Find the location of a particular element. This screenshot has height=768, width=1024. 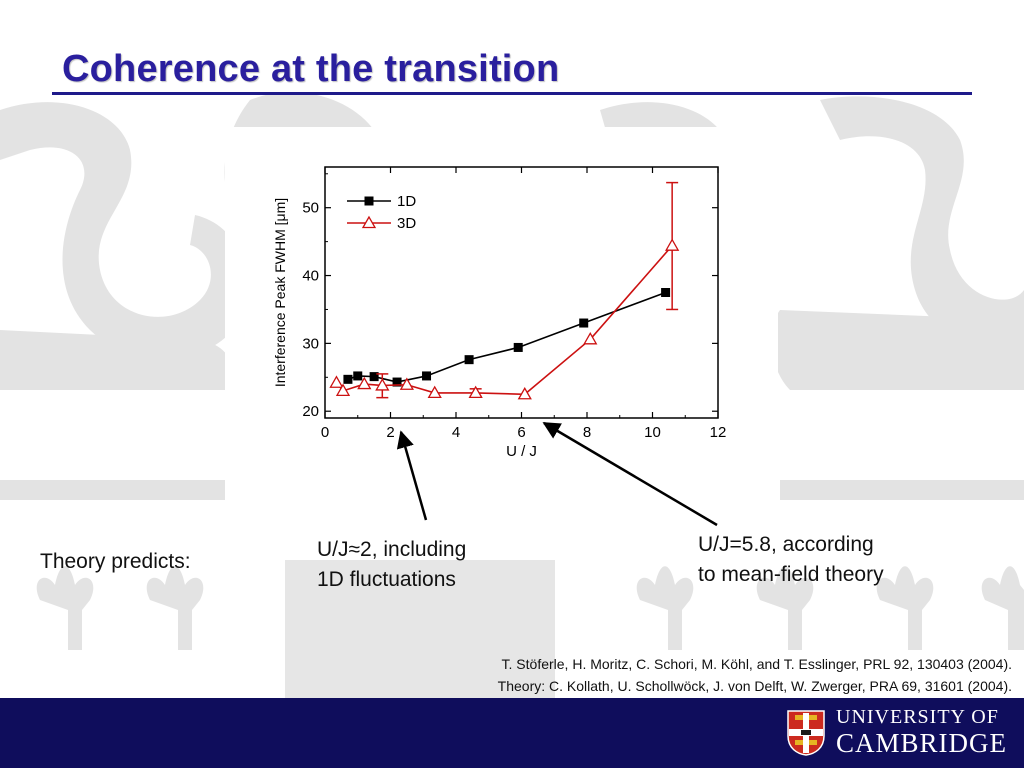

legend-label-1D: 1D is located at coordinates (406, 201).